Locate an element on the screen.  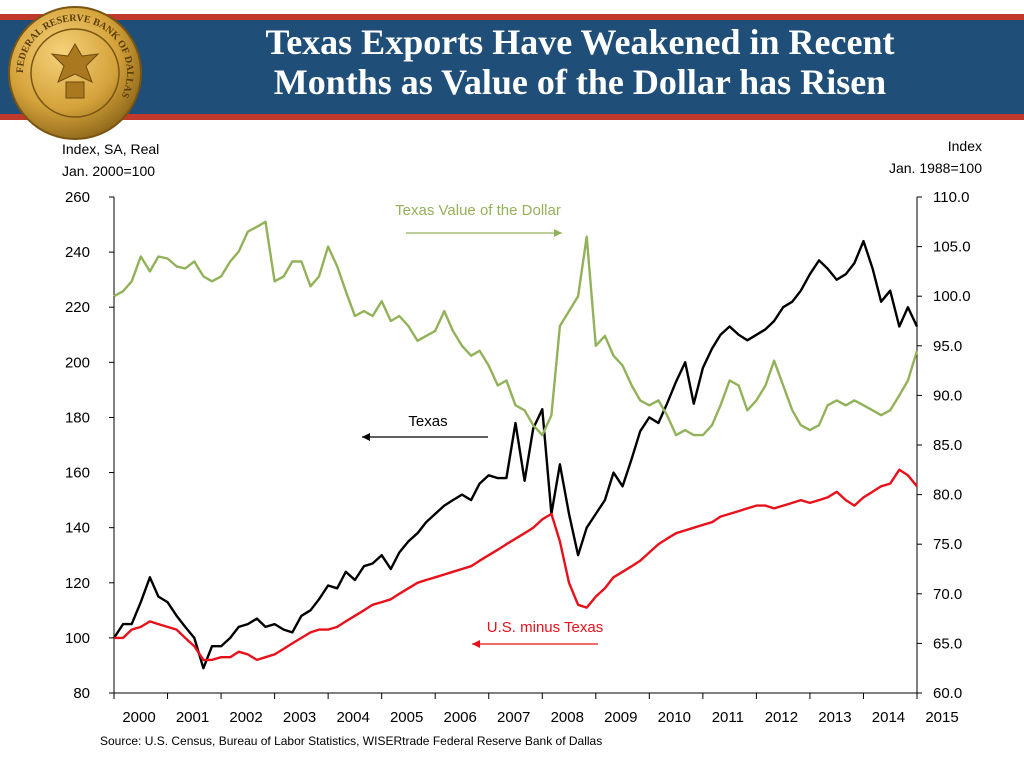
right-tick-label-10: 110.0 is located at coordinates (951, 197).